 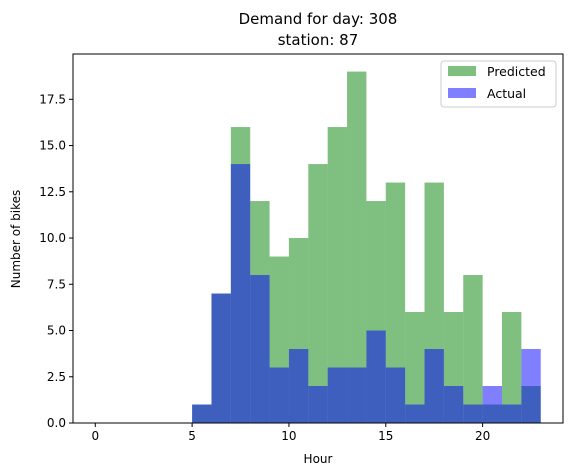 I want to click on chart-title-line-1: Demand for day: 308, so click(x=318, y=19).